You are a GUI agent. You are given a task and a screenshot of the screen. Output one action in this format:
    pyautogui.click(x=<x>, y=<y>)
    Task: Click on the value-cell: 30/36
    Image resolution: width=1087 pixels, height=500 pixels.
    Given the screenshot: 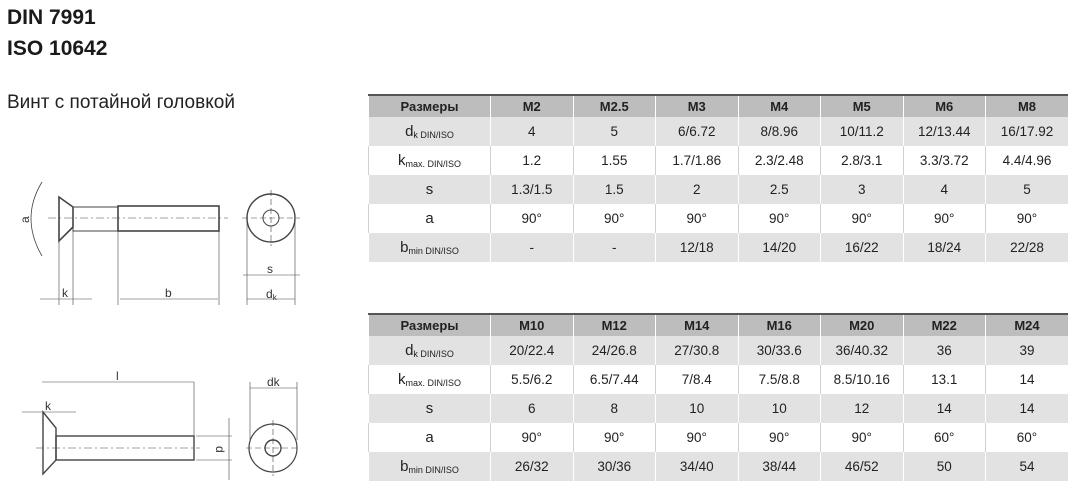 What is the action you would take?
    pyautogui.click(x=614, y=466)
    